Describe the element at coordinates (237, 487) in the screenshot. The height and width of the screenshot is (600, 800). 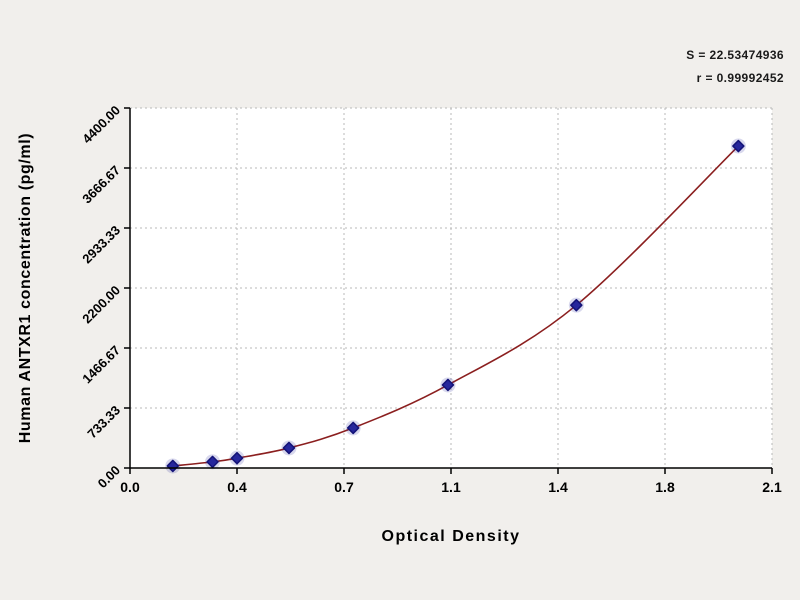
I see `x-tick-label: 0.4` at that location.